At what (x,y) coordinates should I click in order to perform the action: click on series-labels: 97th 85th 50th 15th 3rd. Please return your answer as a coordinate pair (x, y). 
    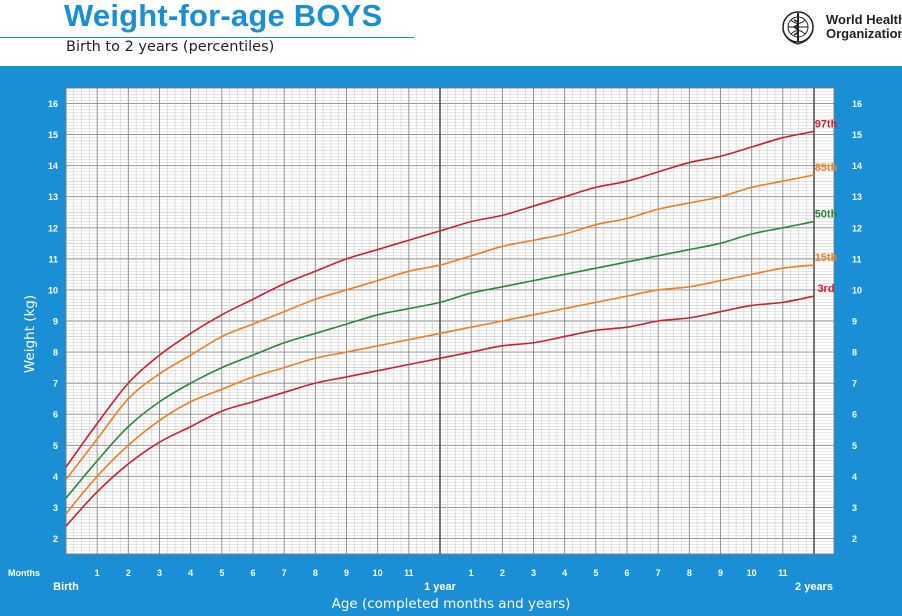
    Looking at the image, I should click on (826, 206).